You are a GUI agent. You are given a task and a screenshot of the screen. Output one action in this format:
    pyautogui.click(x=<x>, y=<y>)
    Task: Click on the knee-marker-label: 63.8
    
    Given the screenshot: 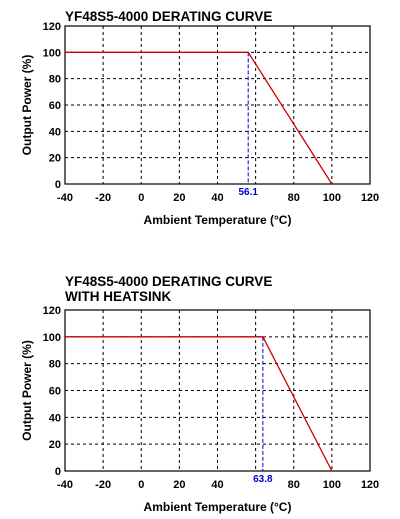 What is the action you would take?
    pyautogui.click(x=263, y=479)
    